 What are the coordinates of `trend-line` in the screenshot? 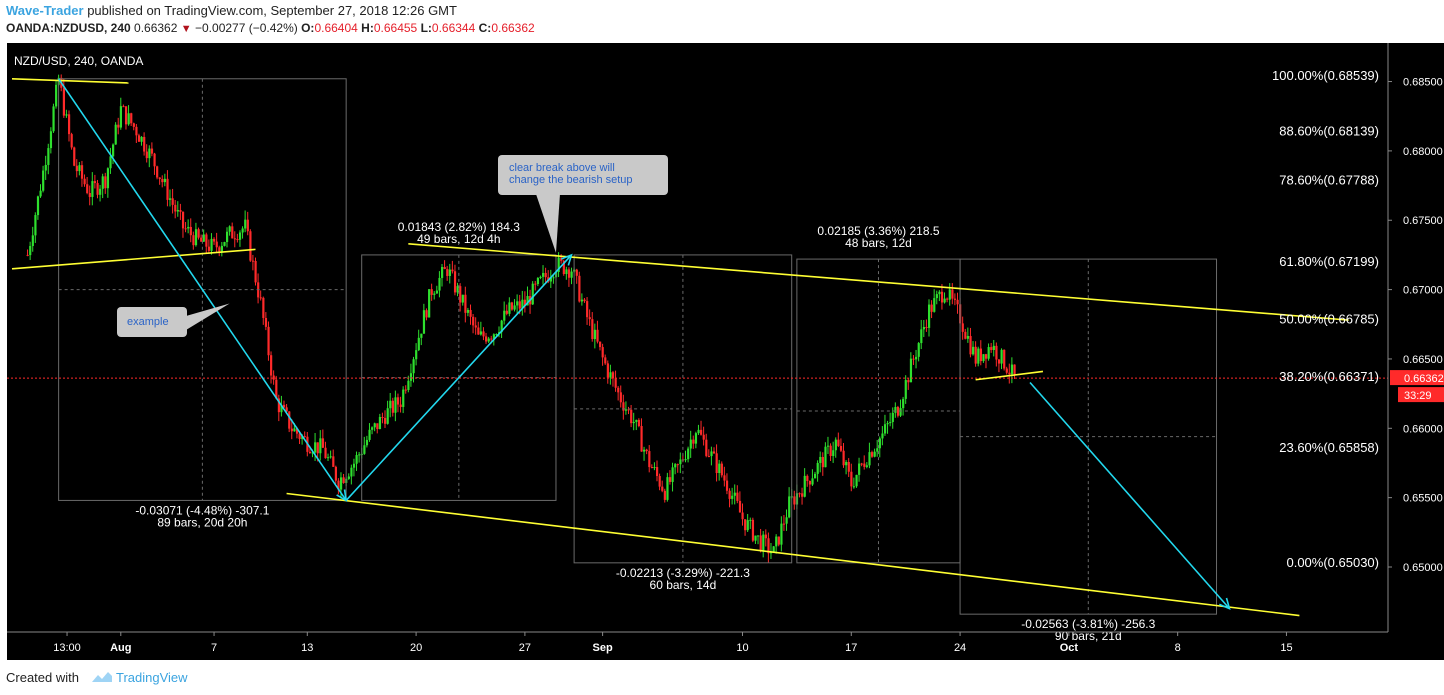 It's located at (1009, 375).